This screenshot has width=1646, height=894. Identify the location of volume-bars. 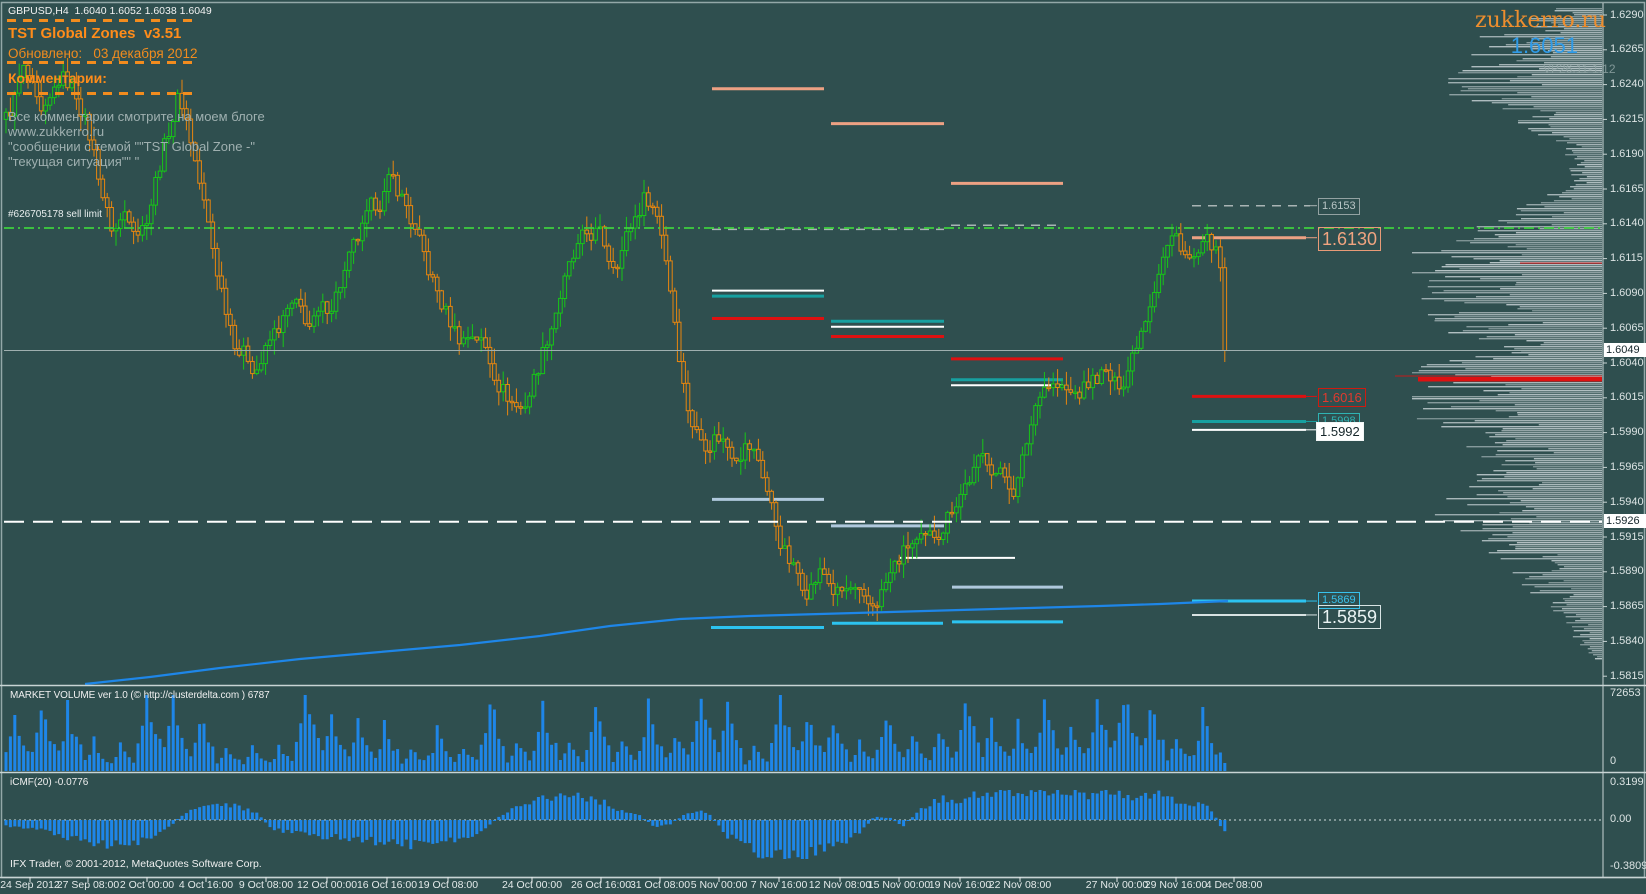
(615, 733).